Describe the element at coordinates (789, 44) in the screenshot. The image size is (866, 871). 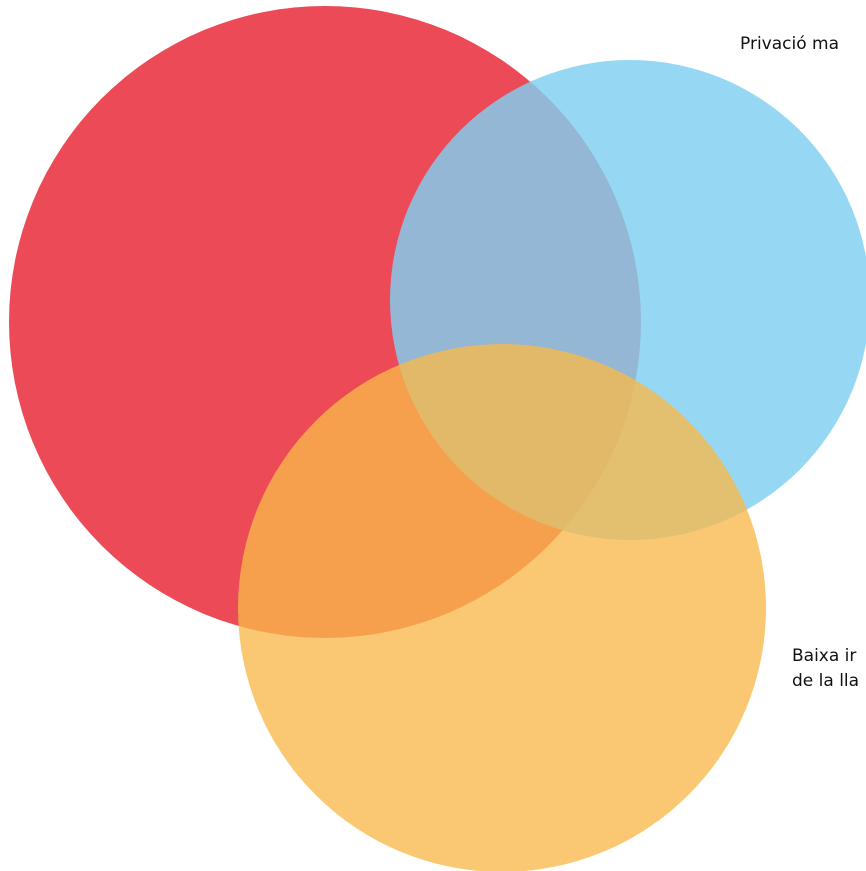
I see `label-top-right: Privació ma` at that location.